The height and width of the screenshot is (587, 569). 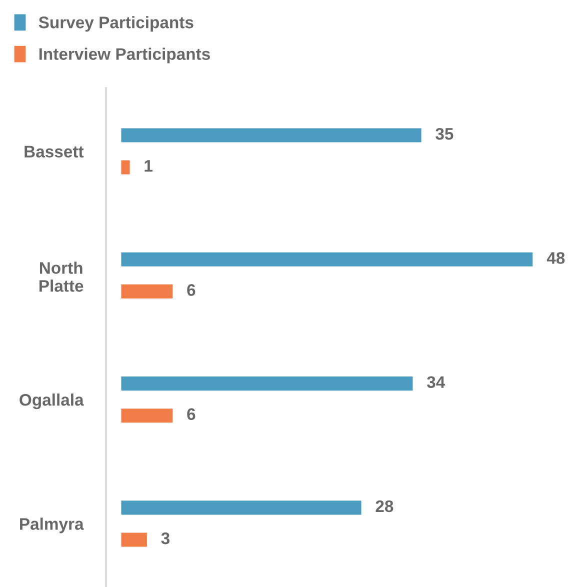 I want to click on y-tick-label: Palmyra, so click(x=52, y=526).